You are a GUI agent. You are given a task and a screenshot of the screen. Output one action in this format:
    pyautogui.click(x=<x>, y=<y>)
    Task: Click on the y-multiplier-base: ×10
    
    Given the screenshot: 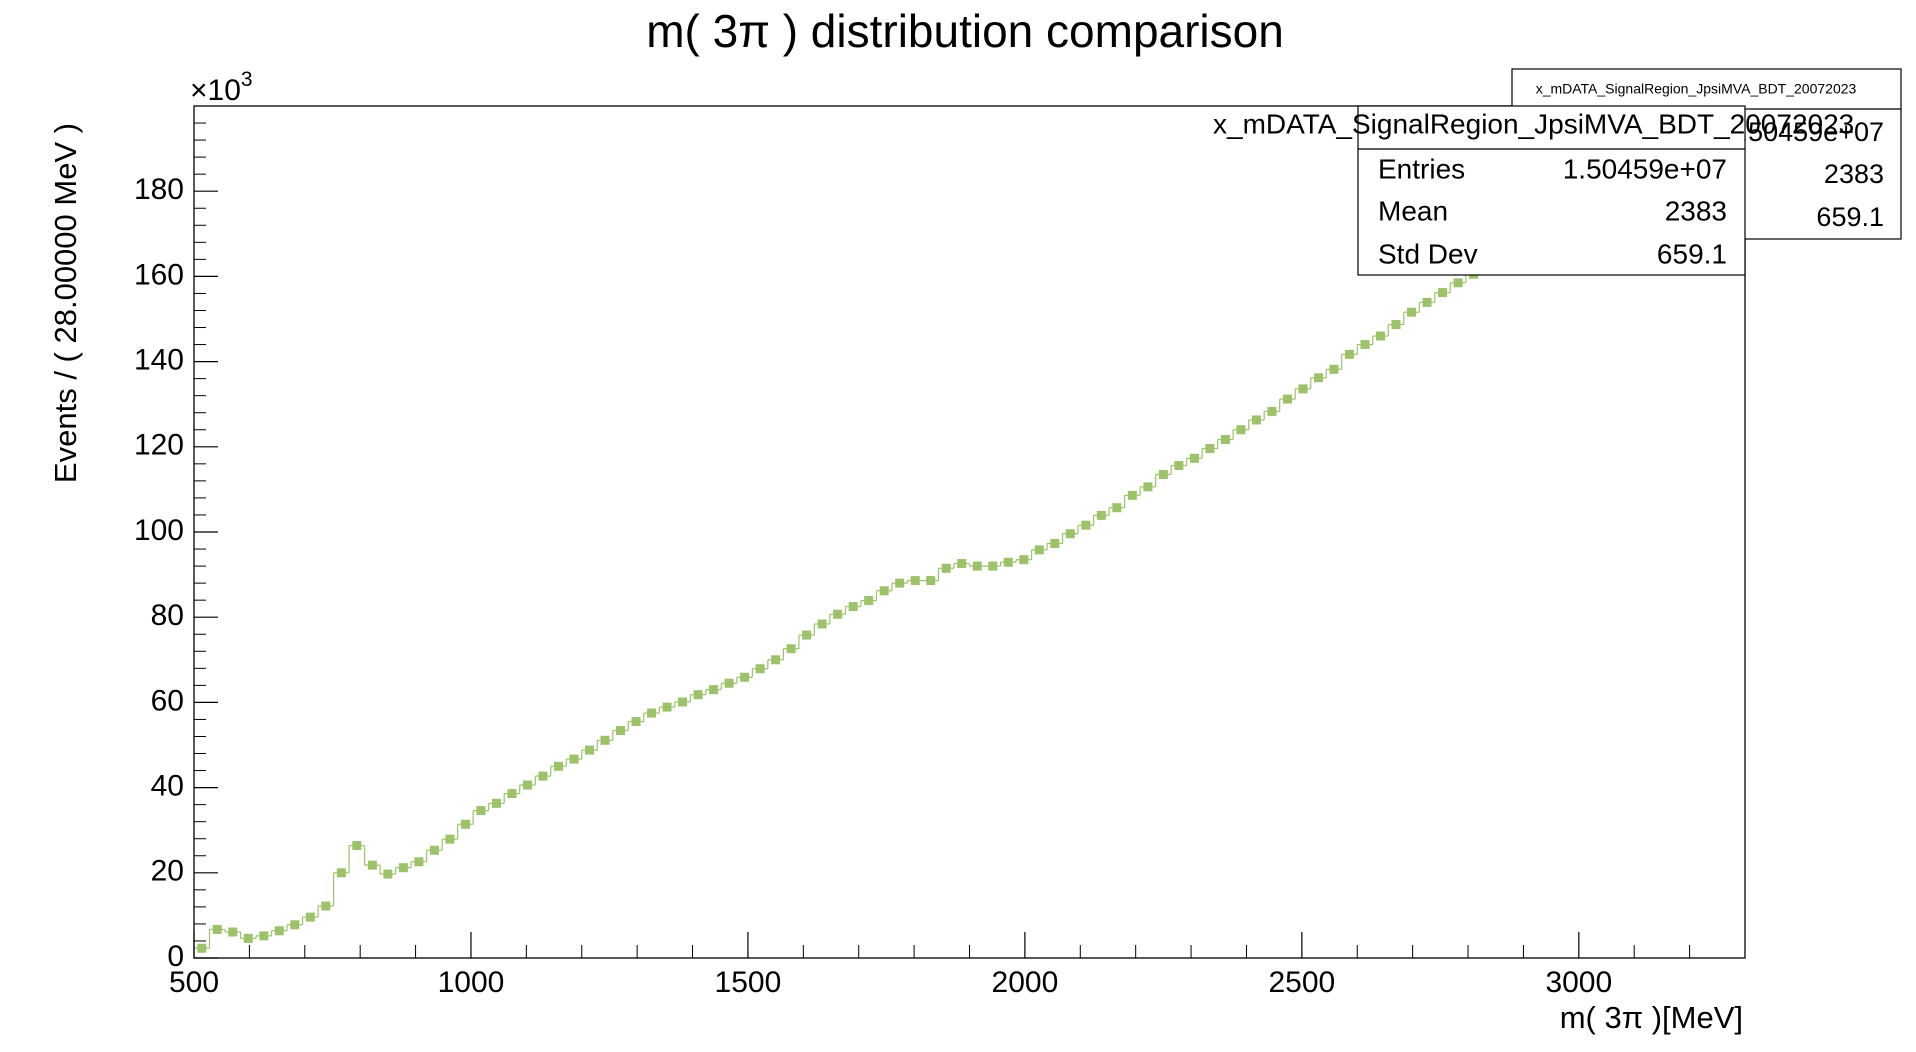 What is the action you would take?
    pyautogui.click(x=215, y=90)
    